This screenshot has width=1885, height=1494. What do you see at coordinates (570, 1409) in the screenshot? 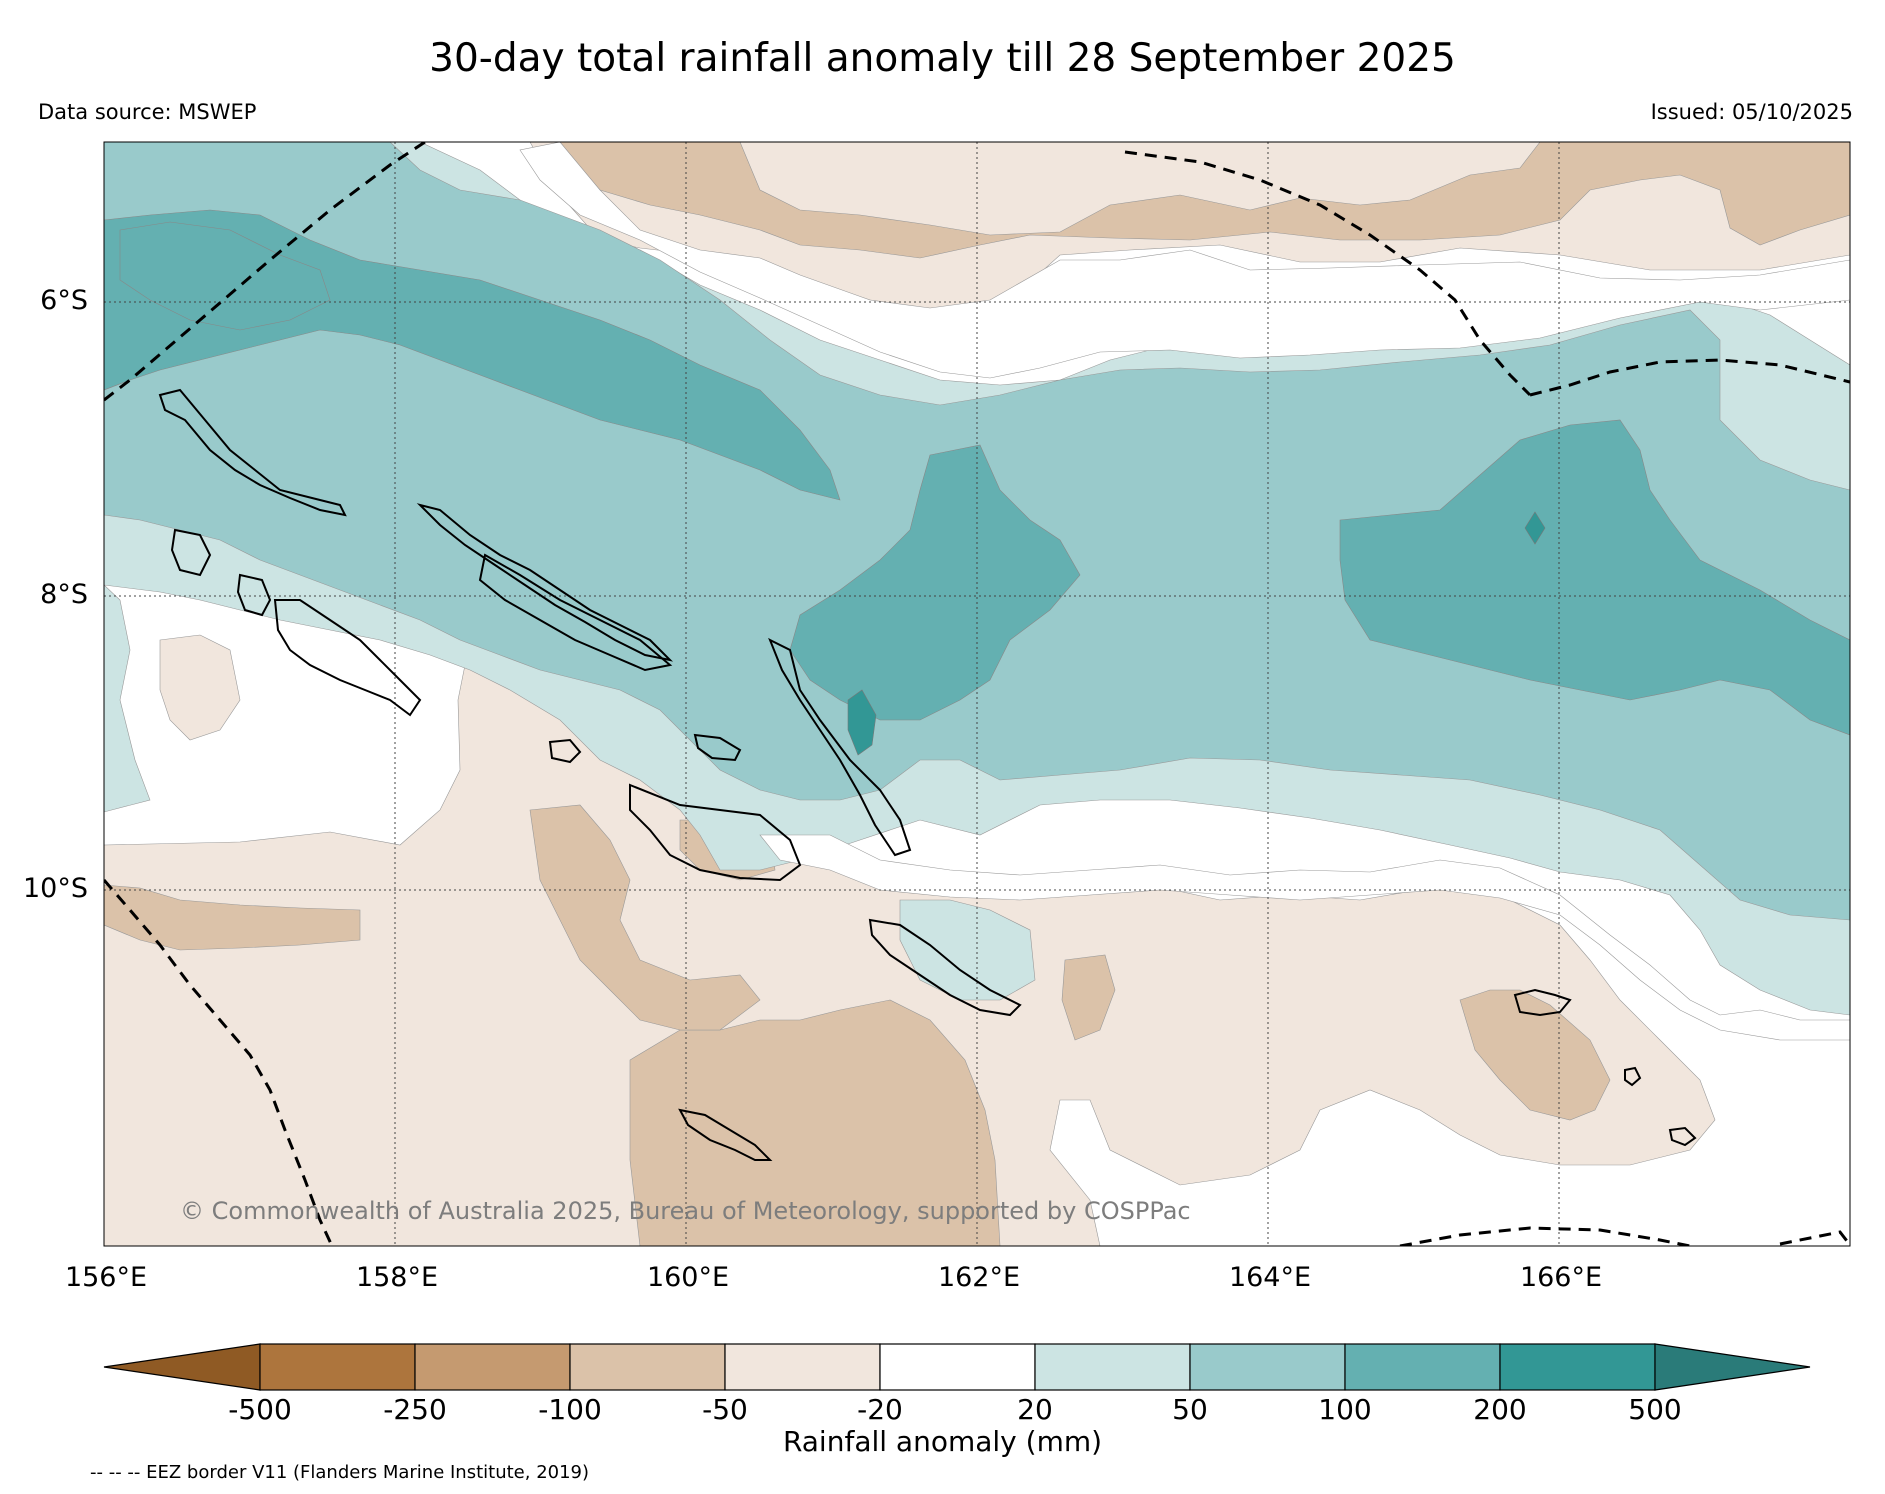
I see `colorbar-tick: -100` at bounding box center [570, 1409].